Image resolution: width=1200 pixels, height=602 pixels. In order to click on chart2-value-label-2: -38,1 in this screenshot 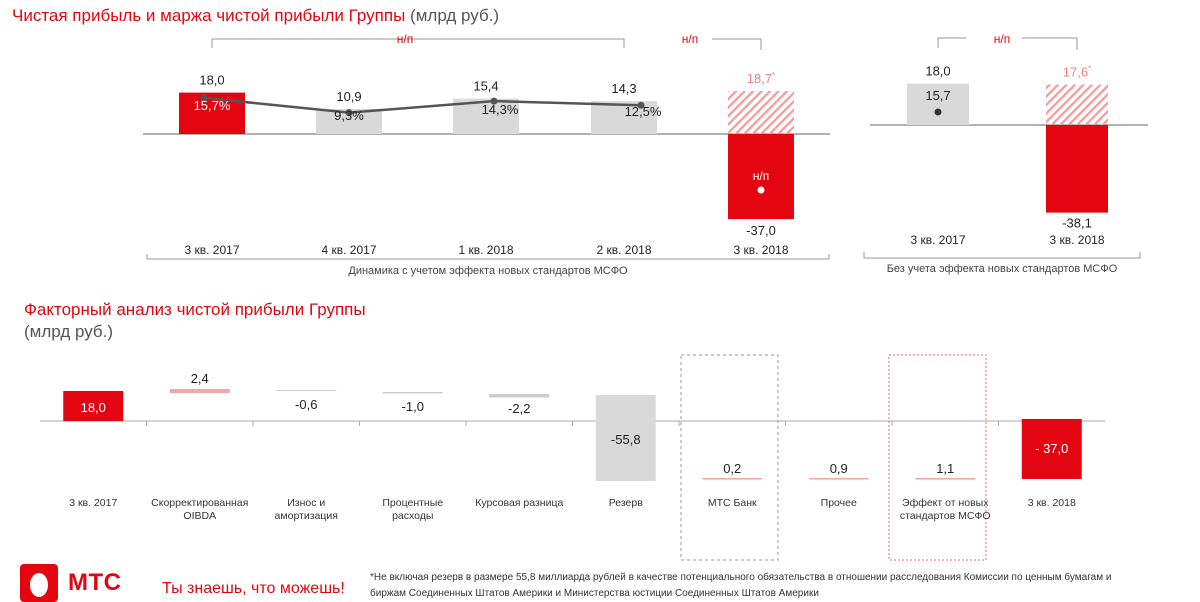, I will do `click(1077, 223)`.